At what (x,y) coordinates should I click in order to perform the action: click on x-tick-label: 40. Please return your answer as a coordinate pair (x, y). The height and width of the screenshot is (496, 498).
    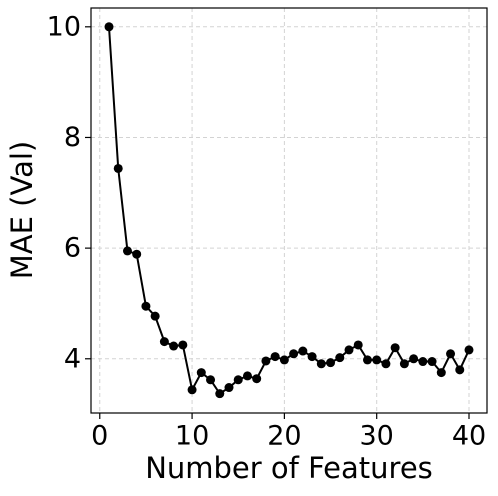
    Looking at the image, I should click on (469, 436).